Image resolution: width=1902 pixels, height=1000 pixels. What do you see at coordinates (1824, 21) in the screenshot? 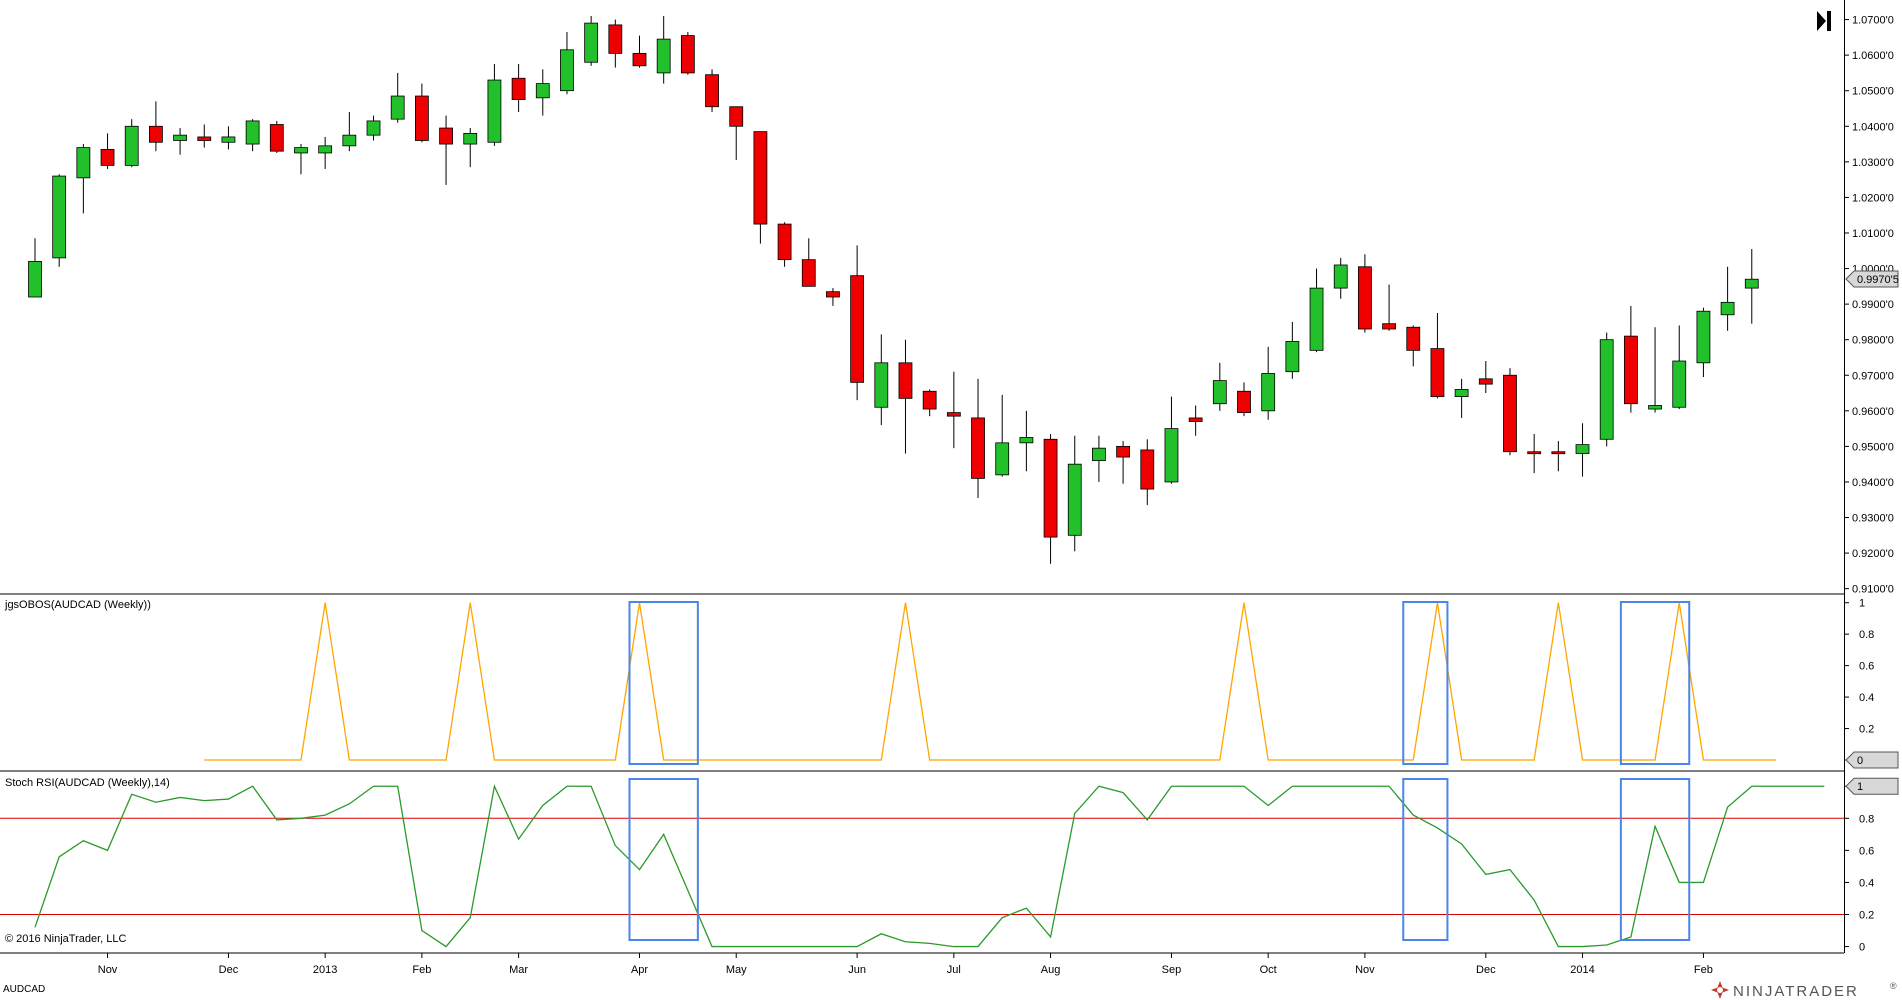
I see `skip-to-end-icon` at bounding box center [1824, 21].